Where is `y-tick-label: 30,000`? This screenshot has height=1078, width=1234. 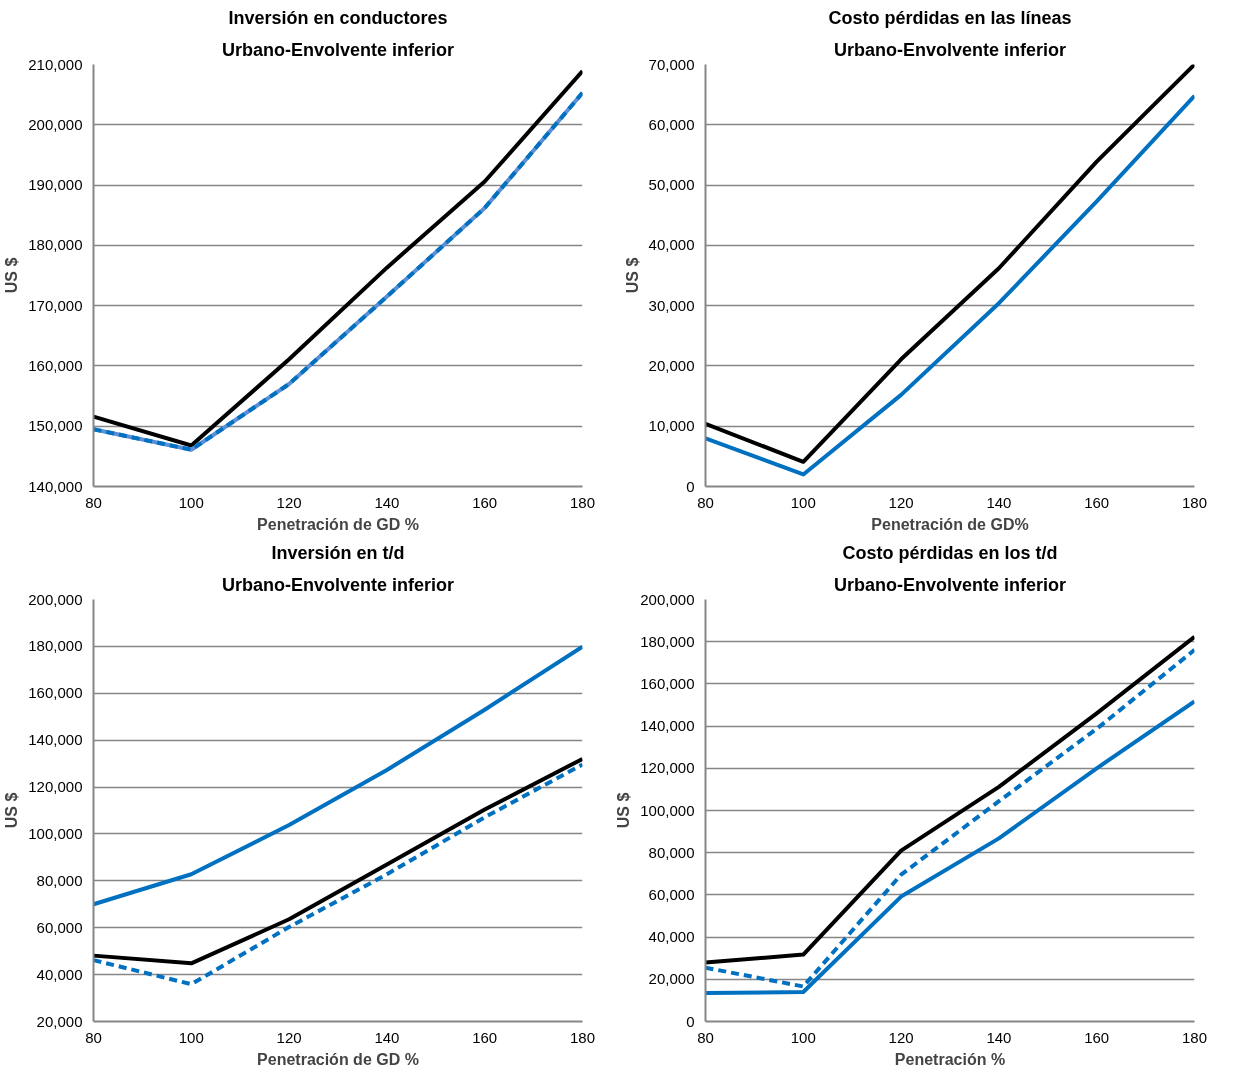
y-tick-label: 30,000 is located at coordinates (671, 305).